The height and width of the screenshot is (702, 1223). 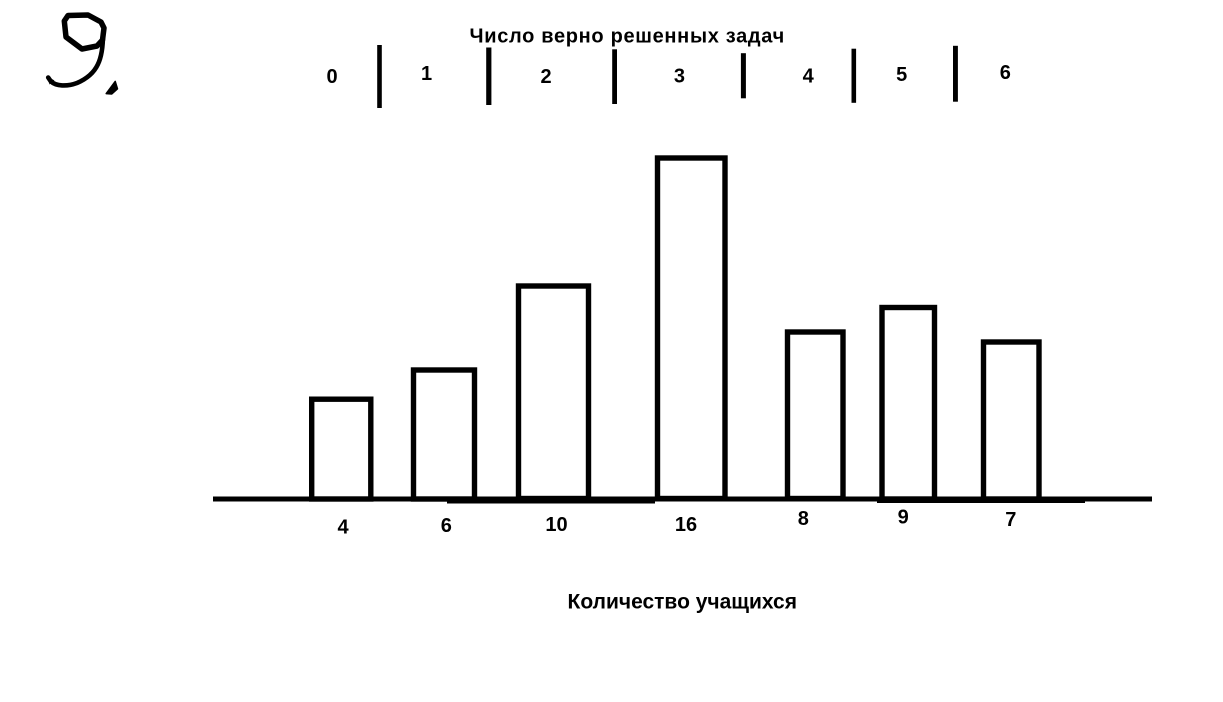 I want to click on svg-text: 7, so click(x=1010, y=520).